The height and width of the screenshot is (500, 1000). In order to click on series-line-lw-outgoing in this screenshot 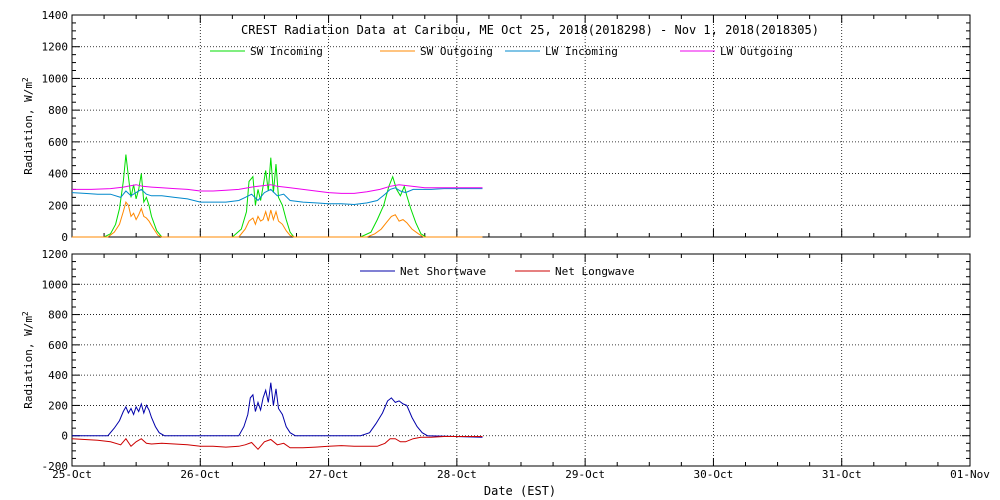, I will do `click(277, 189)`.